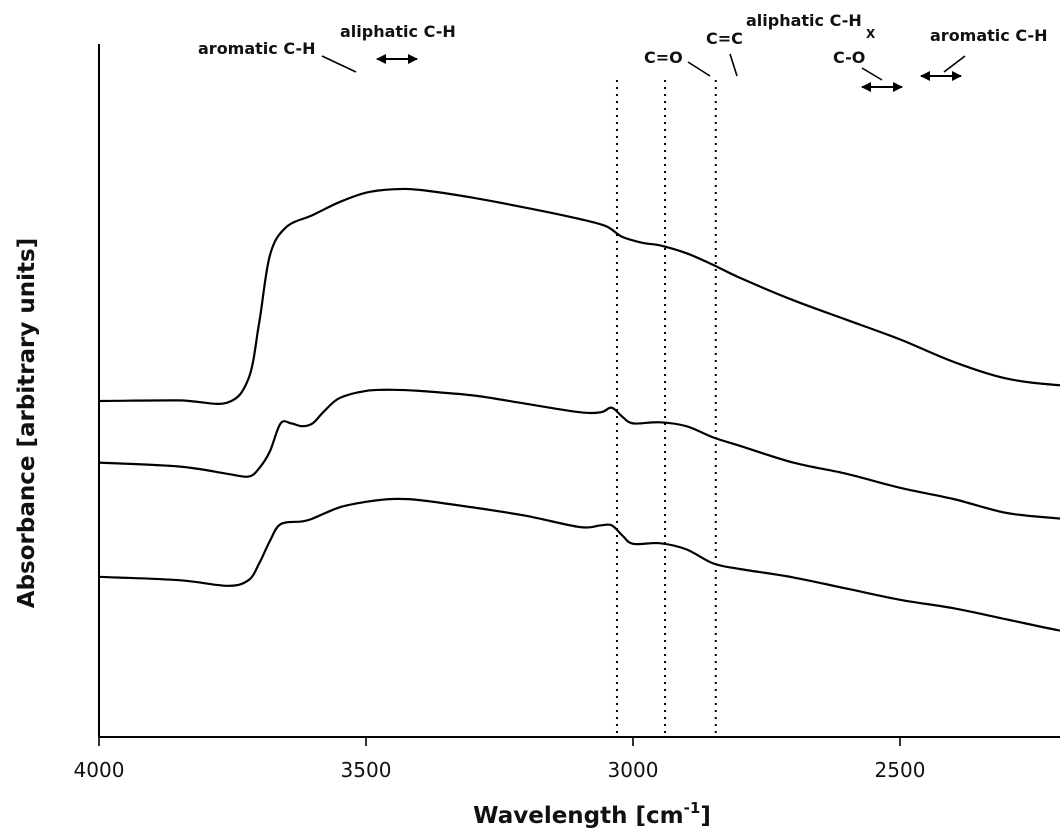 This screenshot has height=830, width=1060. I want to click on x-axis-ticks: 4000350030002500200015001000500, so click(500, 759).